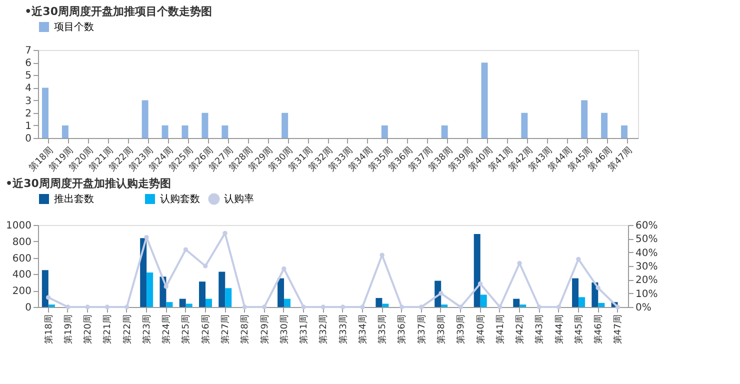 This screenshot has width=740, height=384. I want to click on y-tick-label: 3, so click(28, 101).